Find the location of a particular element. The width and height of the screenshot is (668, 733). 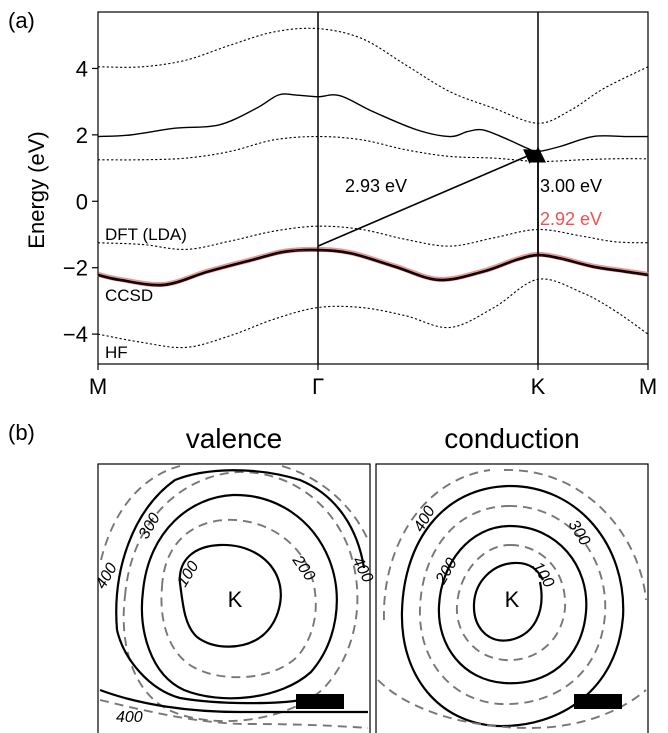

x-tick-label-0: M is located at coordinates (98, 386).